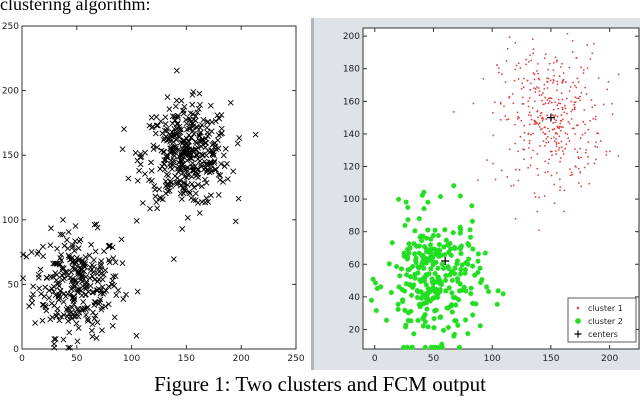 This screenshot has height=403, width=640. Describe the element at coordinates (351, 168) in the screenshot. I see `y-tick-label: 120` at that location.